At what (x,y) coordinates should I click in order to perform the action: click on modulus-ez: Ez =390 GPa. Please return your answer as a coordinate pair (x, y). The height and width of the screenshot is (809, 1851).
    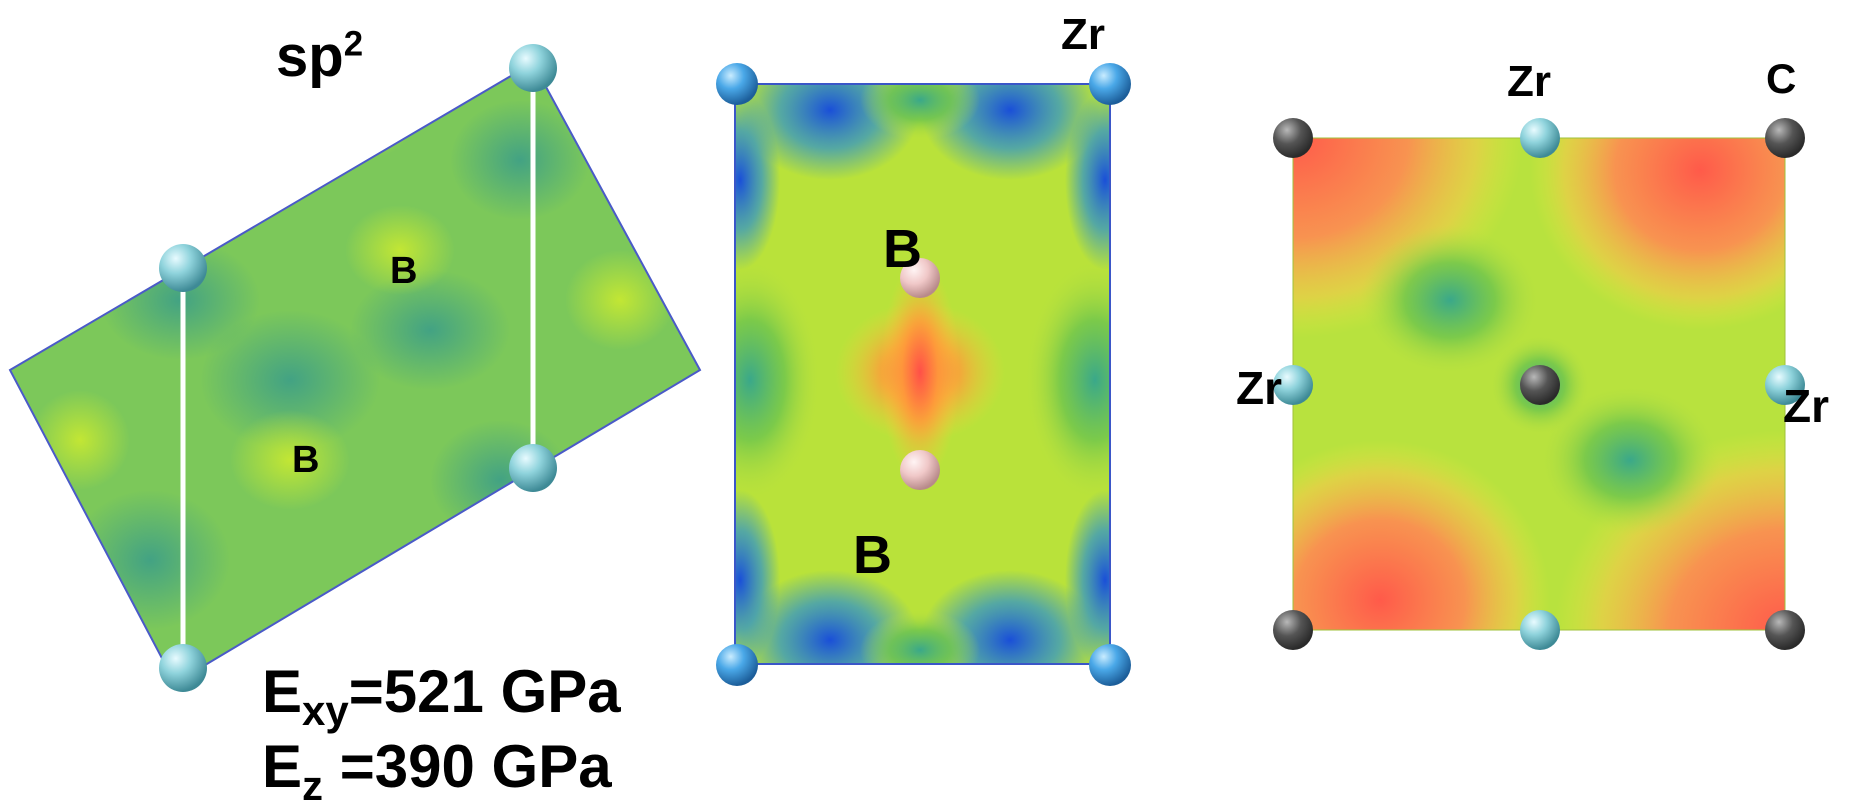
    Looking at the image, I should click on (437, 771).